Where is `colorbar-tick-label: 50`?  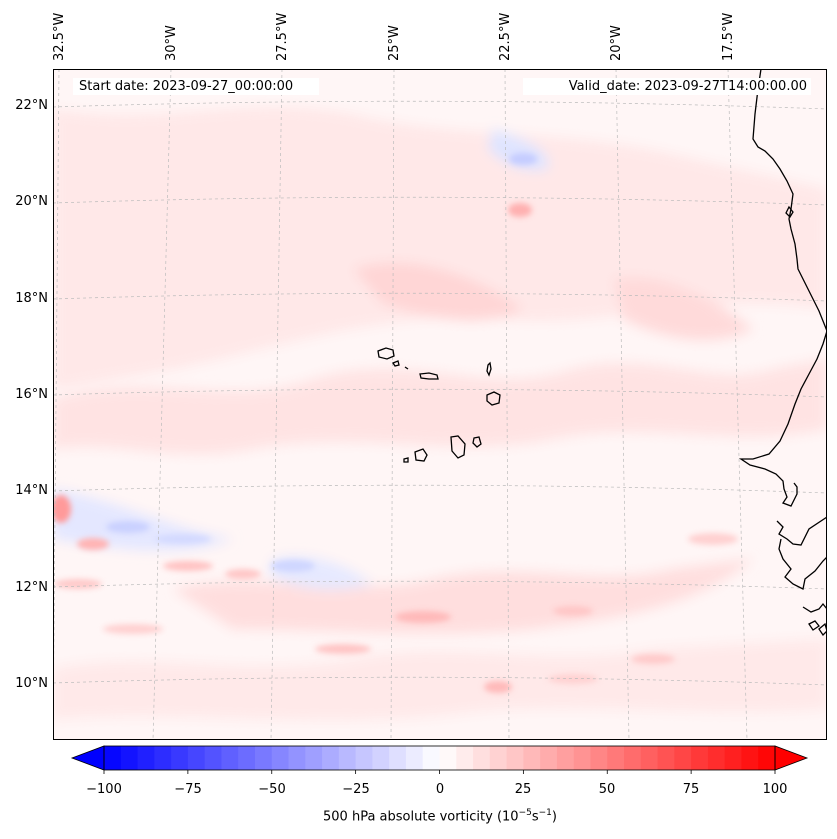 colorbar-tick-label: 50 is located at coordinates (607, 789).